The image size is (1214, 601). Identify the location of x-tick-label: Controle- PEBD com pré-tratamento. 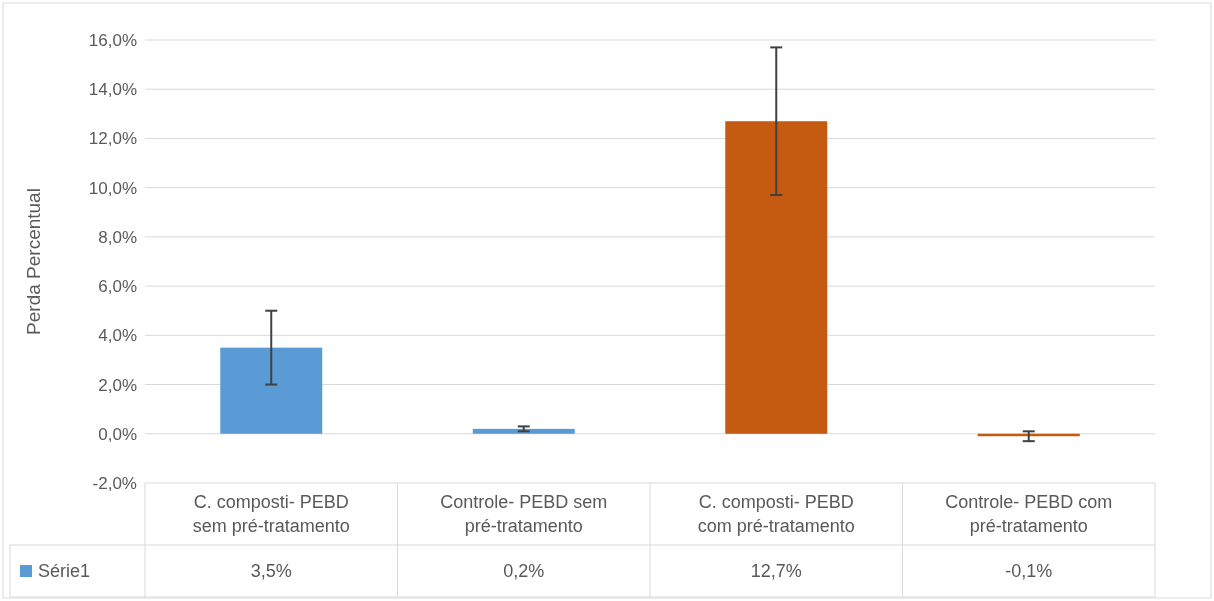
(1029, 514).